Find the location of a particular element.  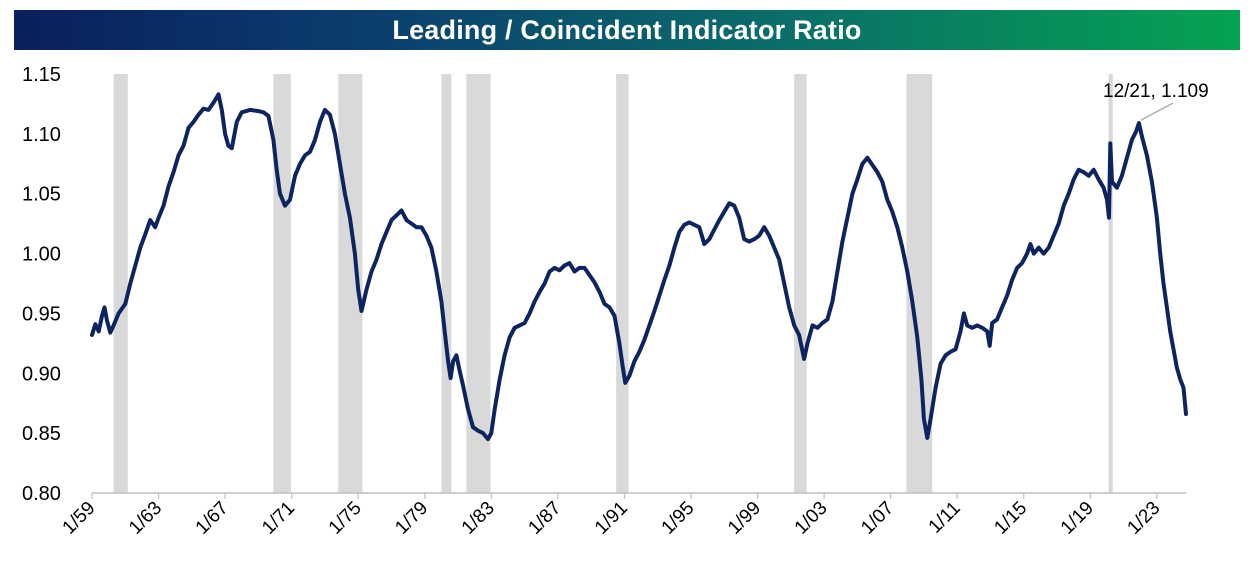

y-tick-label: 1.00 is located at coordinates (41, 255).